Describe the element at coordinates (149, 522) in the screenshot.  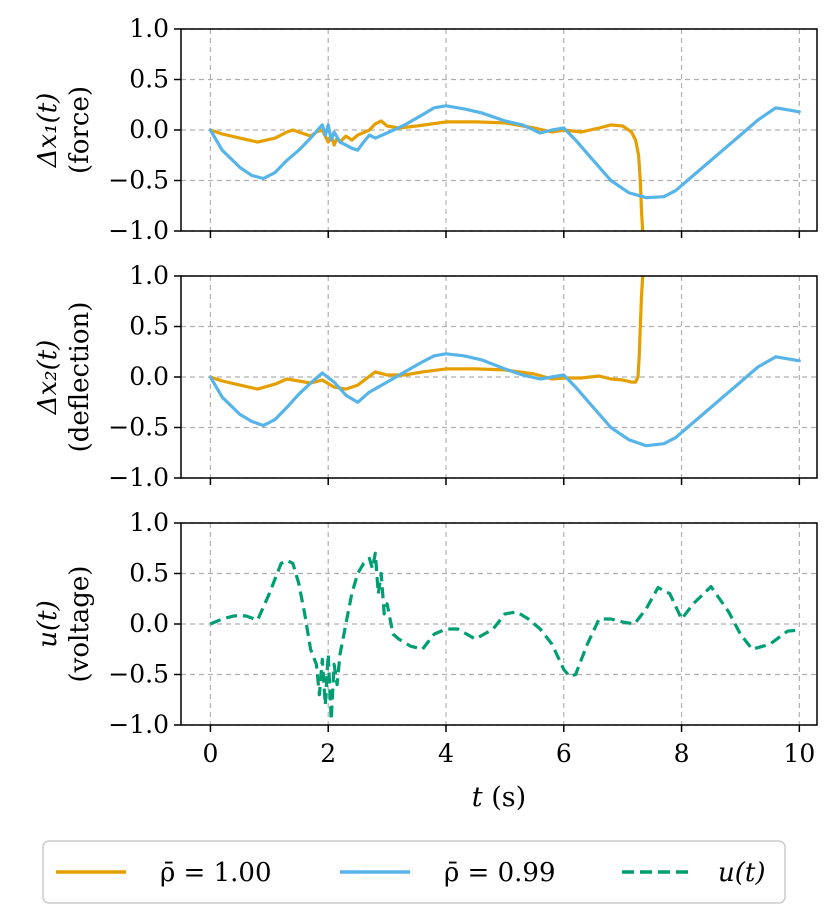
I see `ytick-label-voltage-0: 1.0` at that location.